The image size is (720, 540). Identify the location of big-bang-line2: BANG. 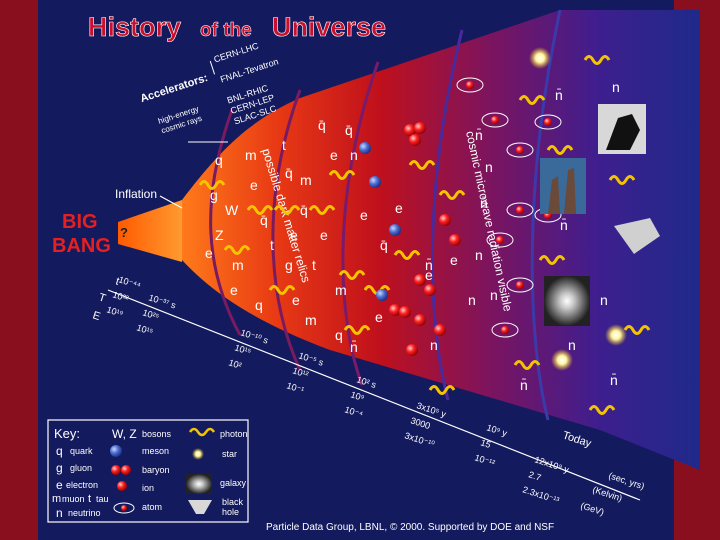
(81, 246).